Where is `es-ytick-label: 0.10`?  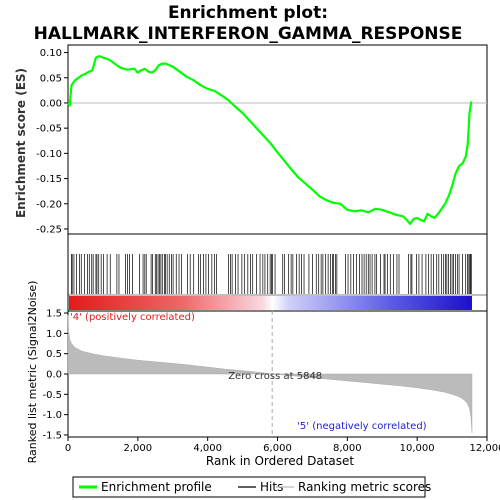 es-ytick-label: 0.10 is located at coordinates (51, 53).